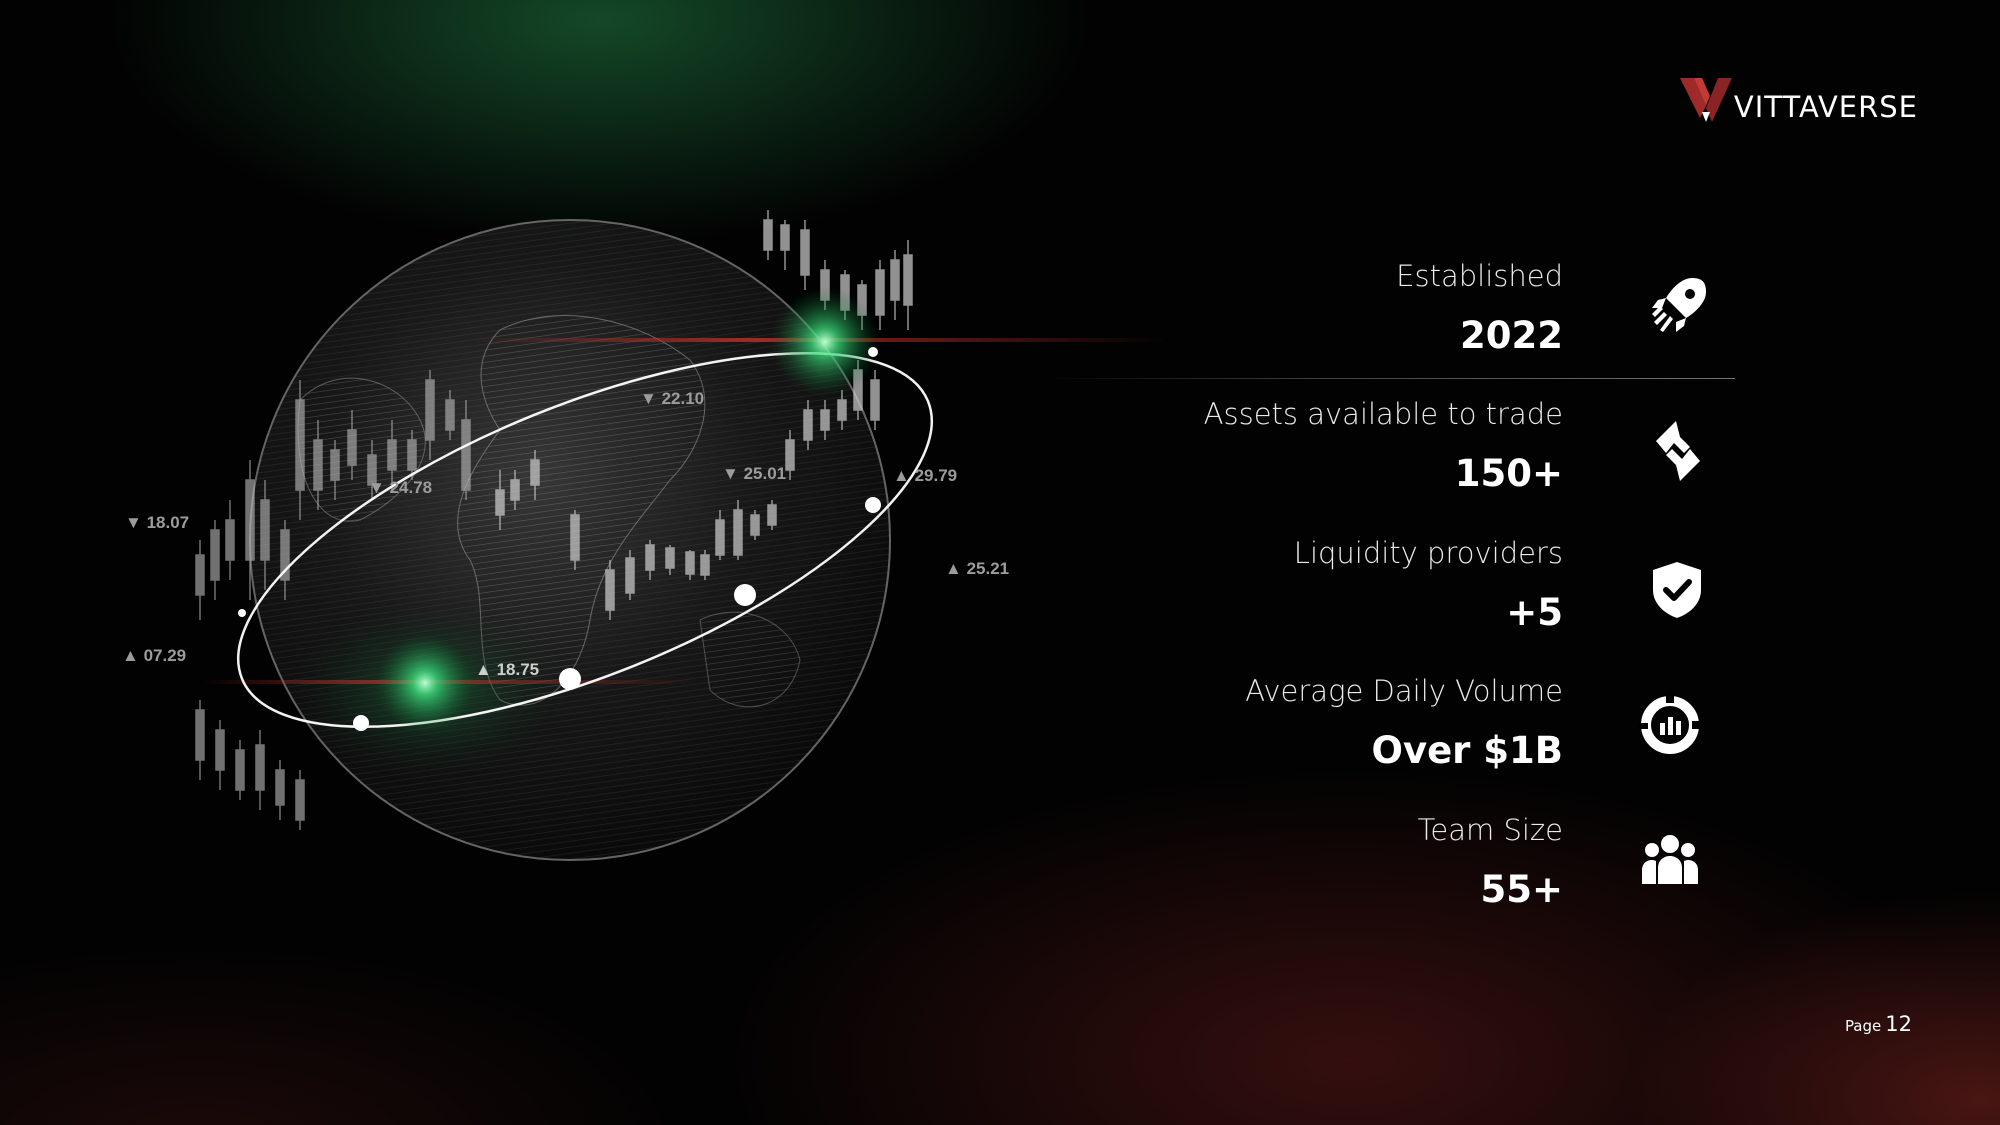 The image size is (2000, 1125). What do you see at coordinates (154, 655) in the screenshot?
I see `price-label: ▲ 07.29` at bounding box center [154, 655].